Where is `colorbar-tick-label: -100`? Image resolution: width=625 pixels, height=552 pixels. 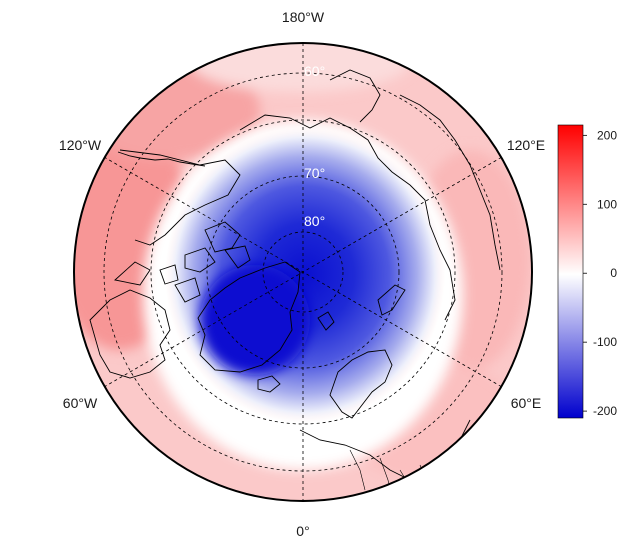
colorbar-tick-label: -100 is located at coordinates (605, 342).